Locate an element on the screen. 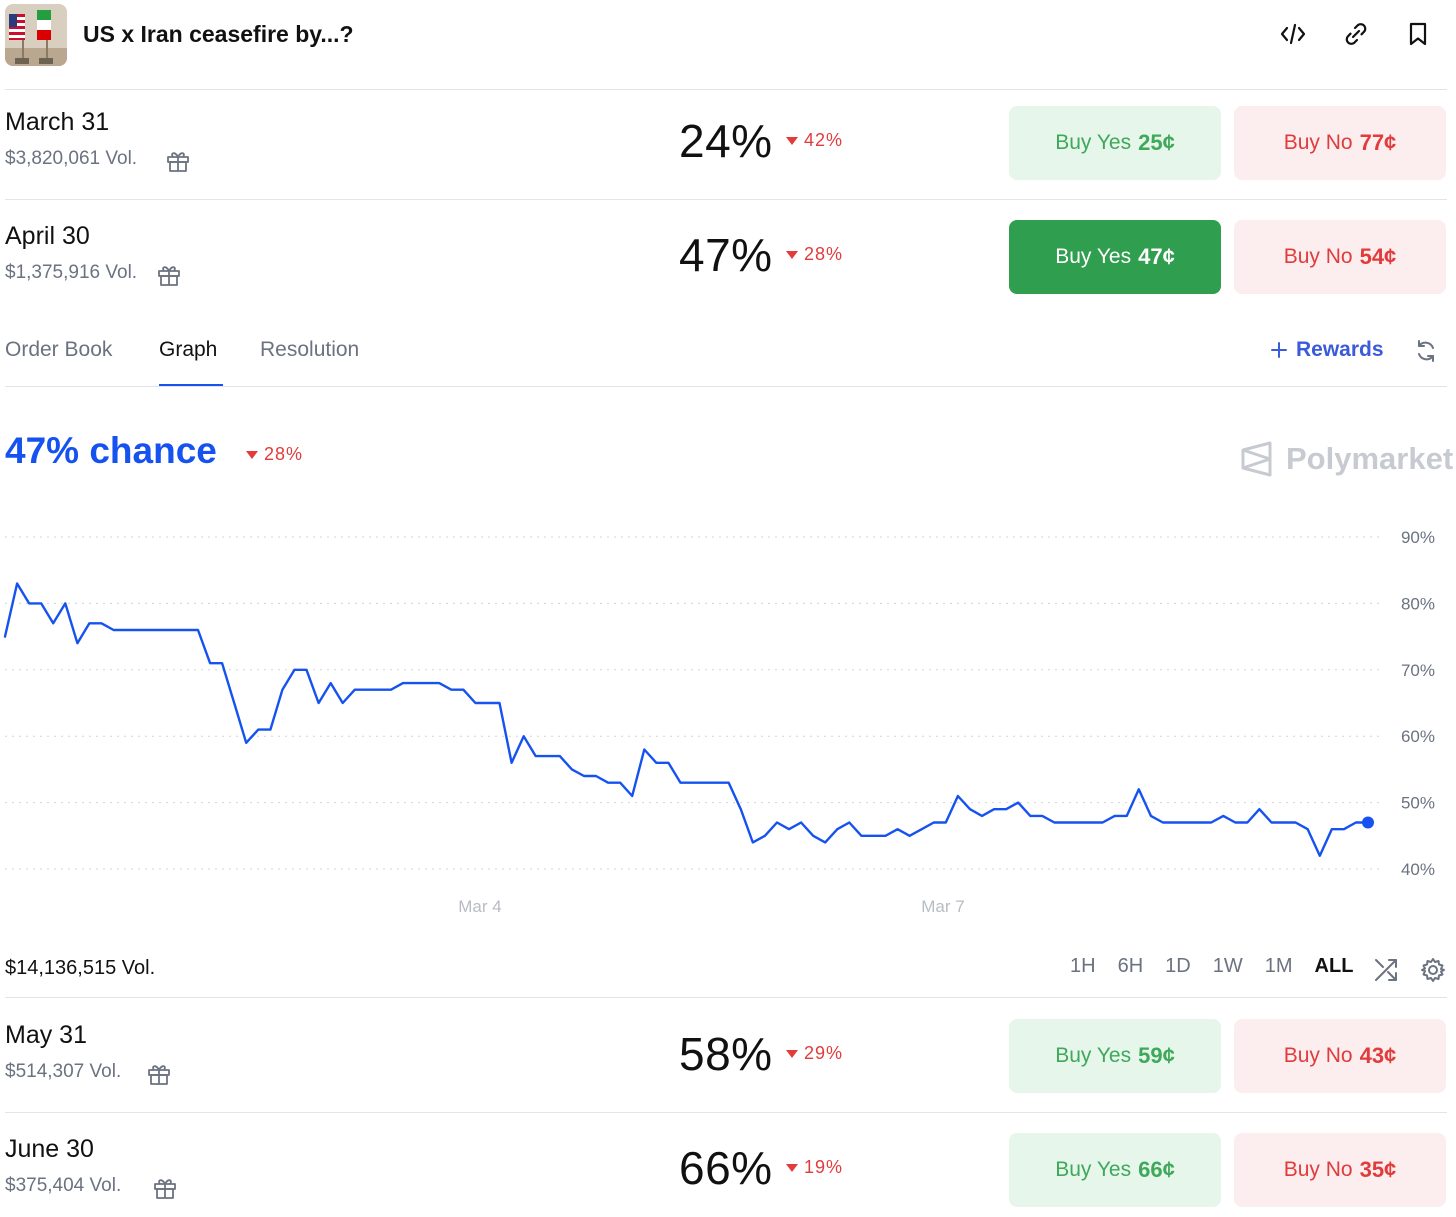  market-change: 42% is located at coordinates (814, 140).